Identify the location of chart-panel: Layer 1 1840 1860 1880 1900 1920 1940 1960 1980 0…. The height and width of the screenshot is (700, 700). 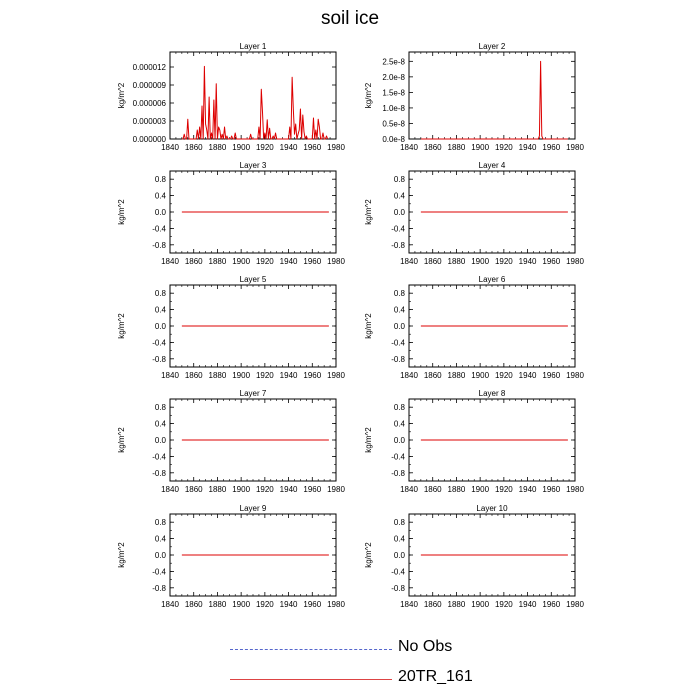
(231, 97).